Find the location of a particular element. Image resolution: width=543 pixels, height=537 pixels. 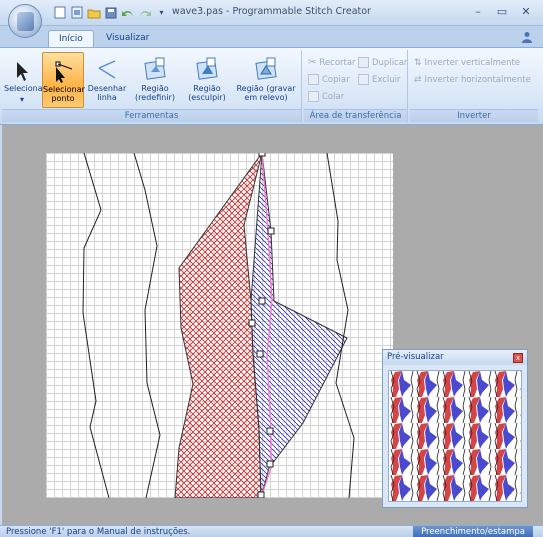

flip-vertical-icon: ⇅ is located at coordinates (418, 62).